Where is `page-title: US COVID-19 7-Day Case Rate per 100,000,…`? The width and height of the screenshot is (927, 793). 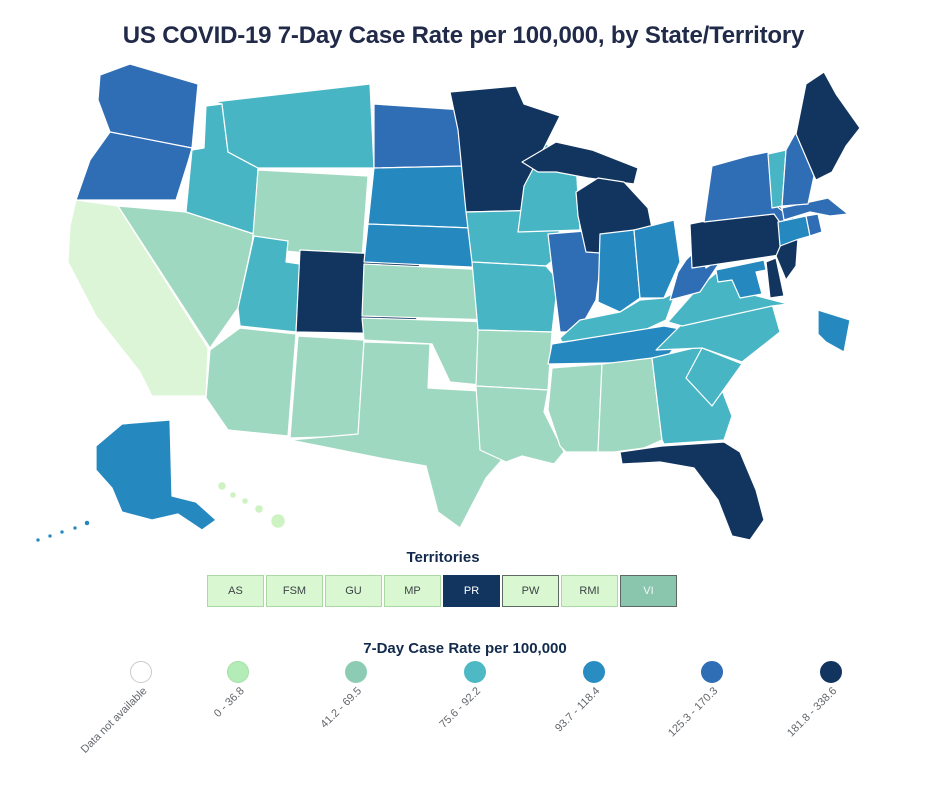
page-title: US COVID-19 7-Day Case Rate per 100,000,… is located at coordinates (463, 36).